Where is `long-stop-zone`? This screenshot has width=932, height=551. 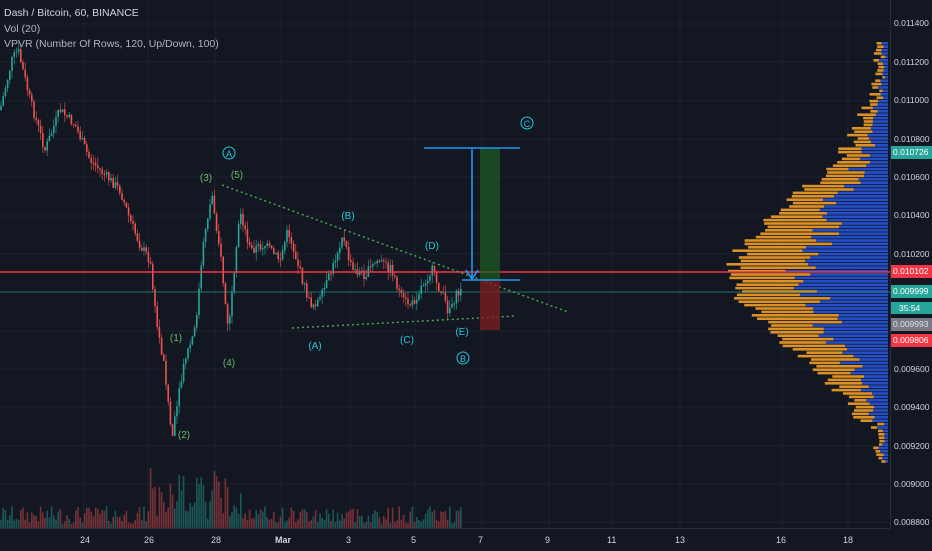
long-stop-zone is located at coordinates (490, 305).